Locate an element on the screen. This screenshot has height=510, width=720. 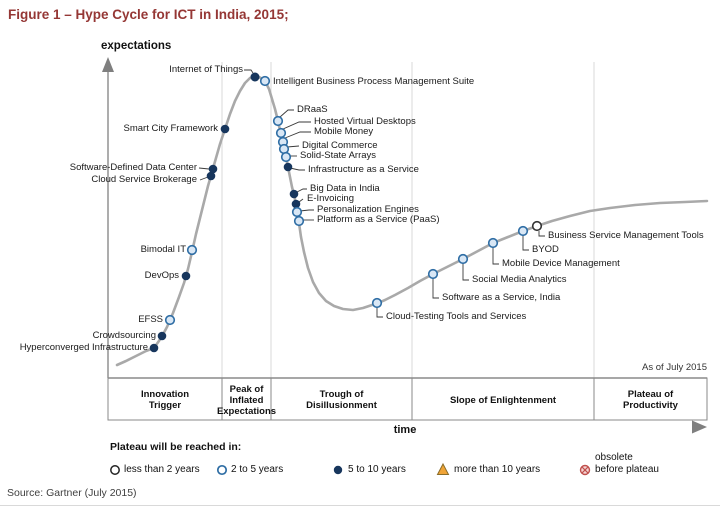
dot-devops is located at coordinates (186, 276).